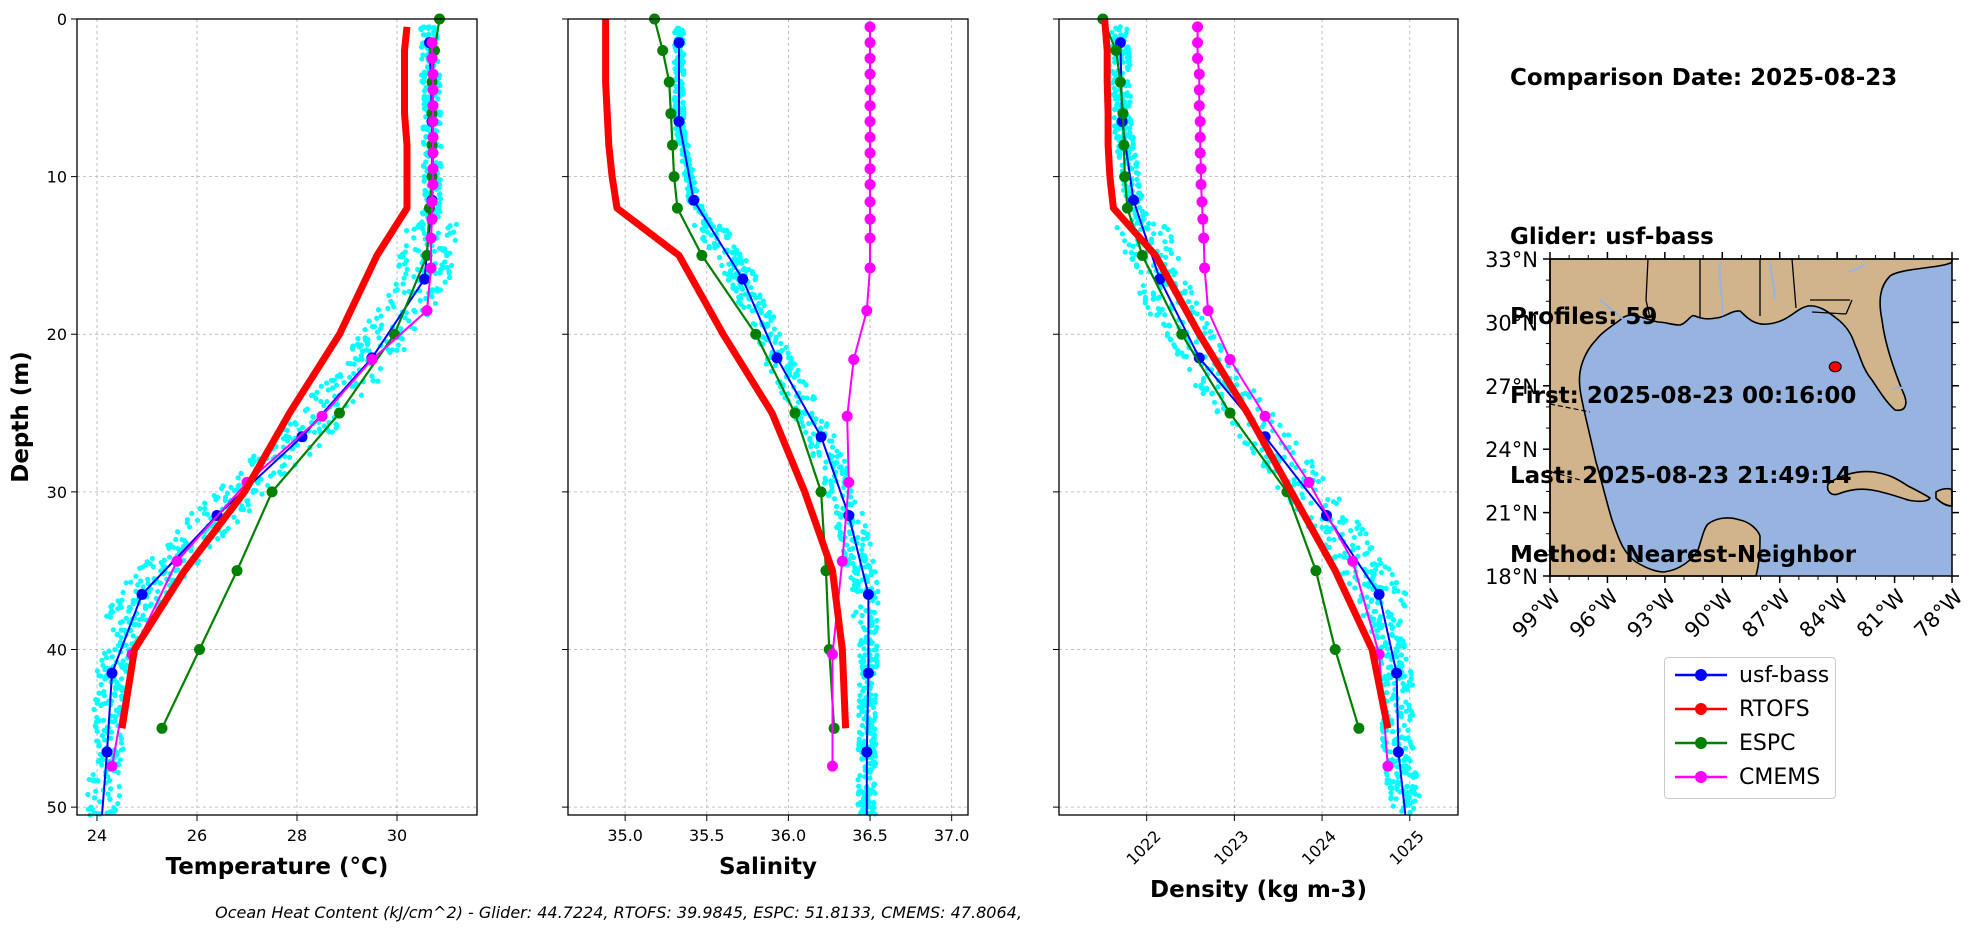  What do you see at coordinates (1683, 396) in the screenshot?
I see `first-time: First: 2025-08-23 00:16:00` at bounding box center [1683, 396].